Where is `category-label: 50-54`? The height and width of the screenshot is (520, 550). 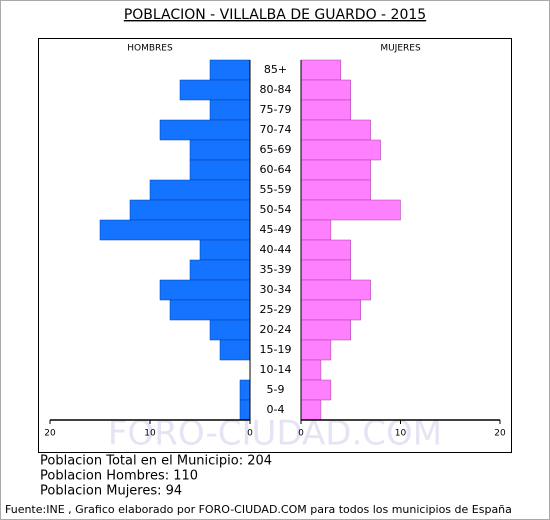 category-label: 50-54 is located at coordinates (276, 209).